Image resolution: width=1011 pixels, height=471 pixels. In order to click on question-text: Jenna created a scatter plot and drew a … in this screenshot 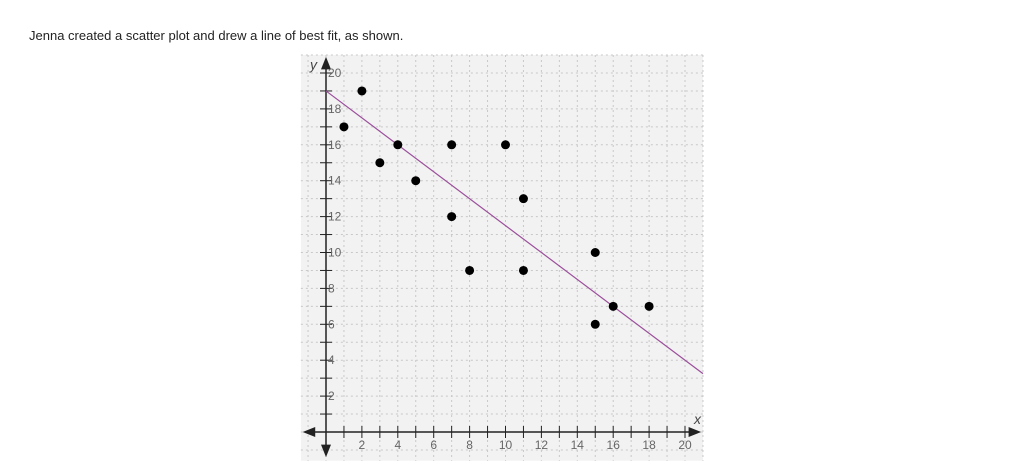, I will do `click(216, 35)`.